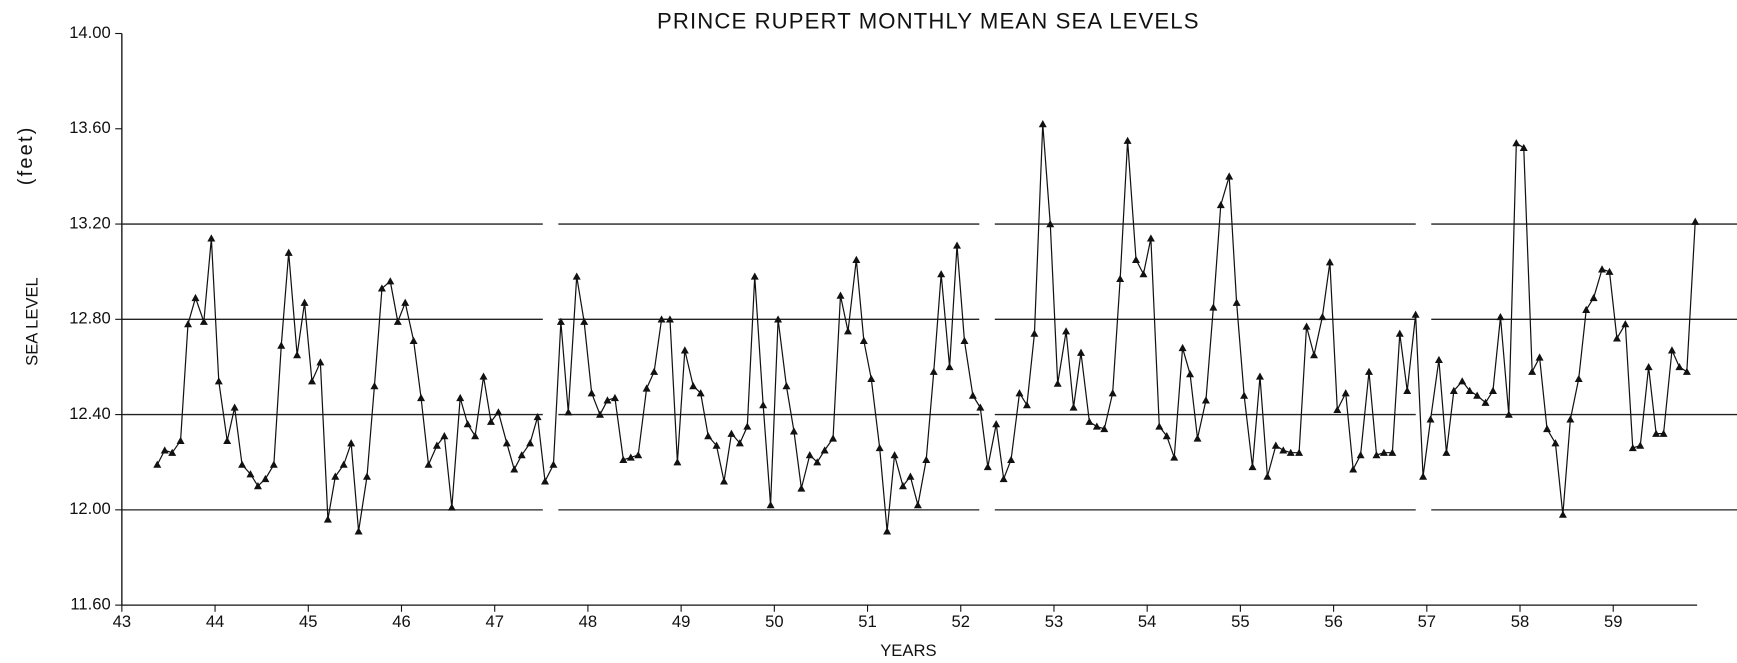 This screenshot has height=663, width=1737. I want to click on y-tick-label: 12.40, so click(90, 413).